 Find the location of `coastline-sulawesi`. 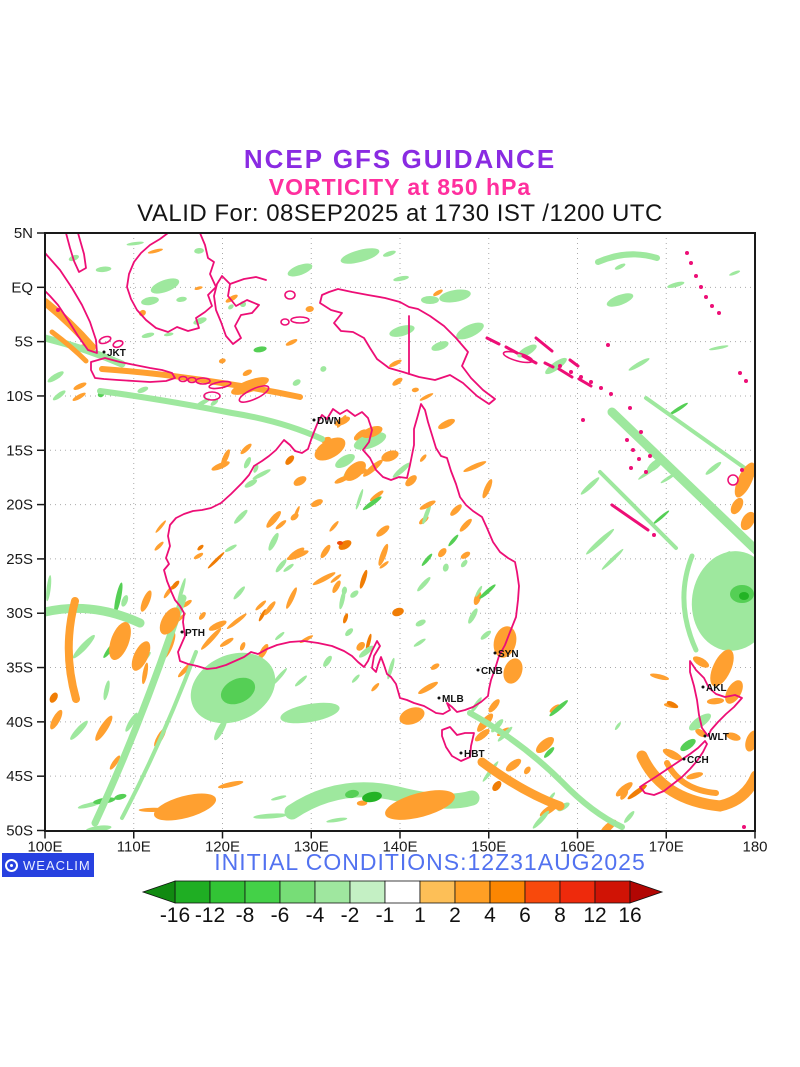

coastline-sulawesi is located at coordinates (236, 310).